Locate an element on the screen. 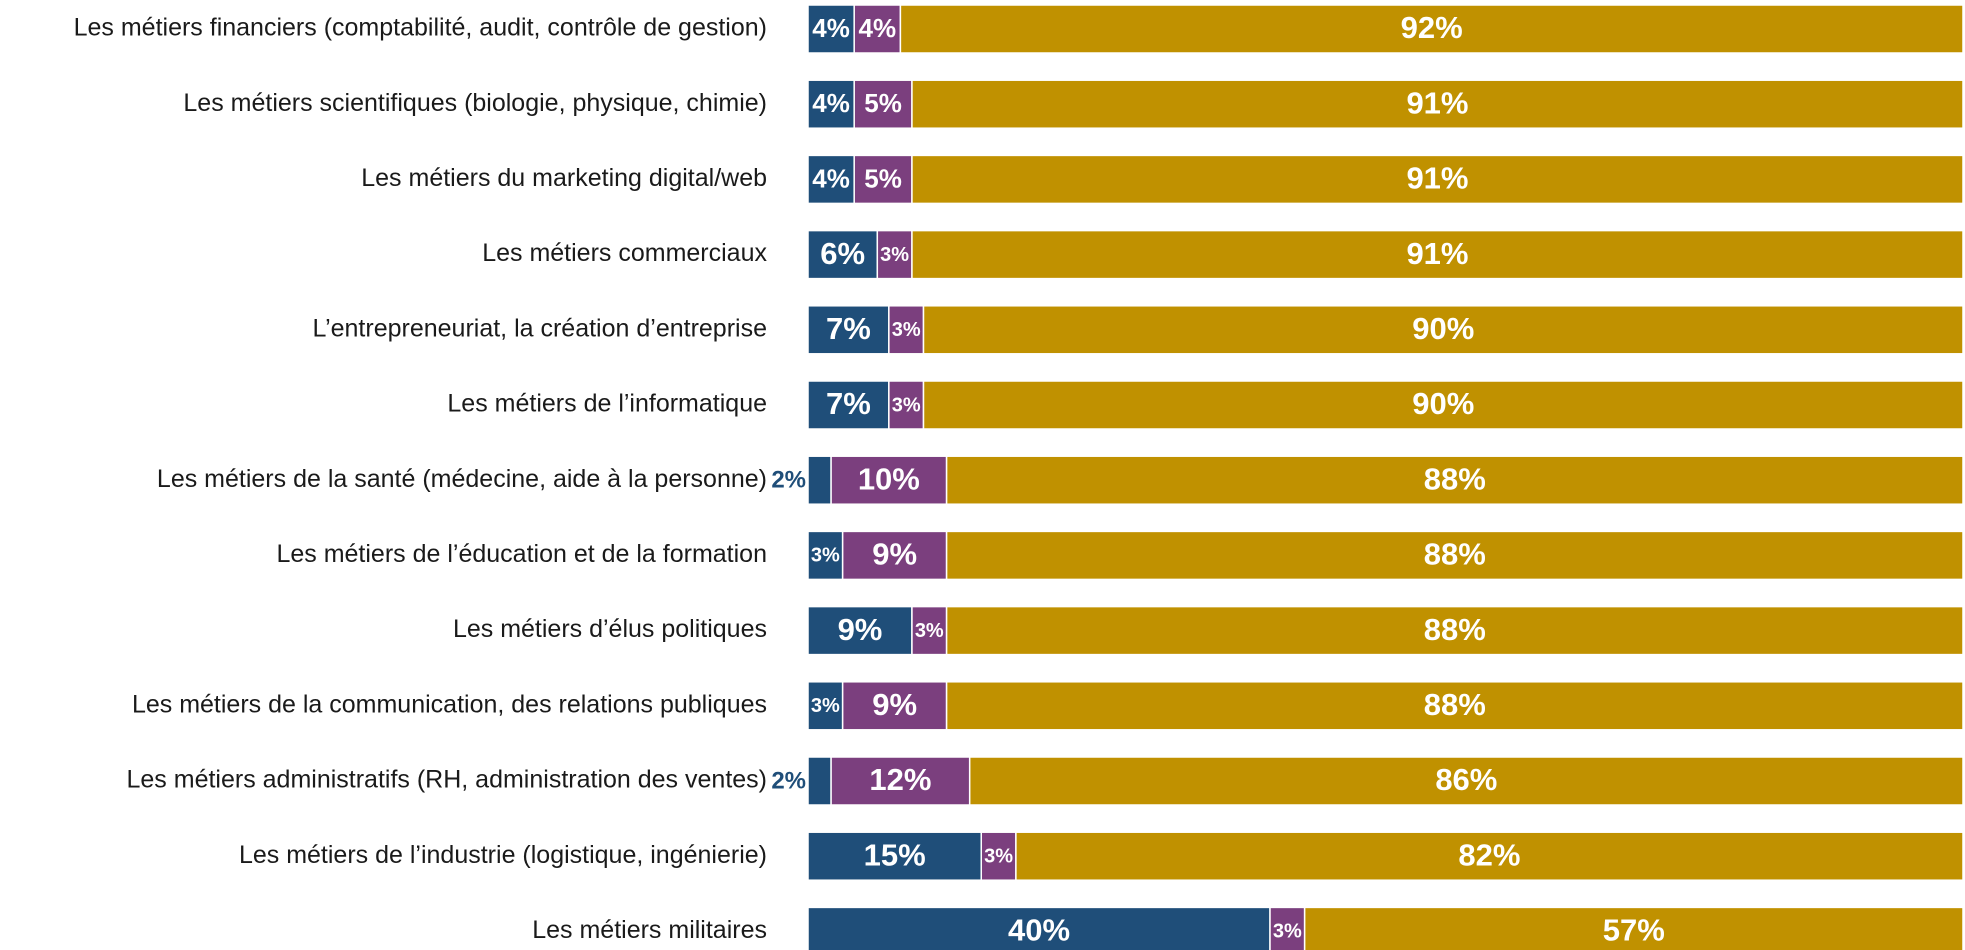 This screenshot has width=1965, height=950. value-label: 40% is located at coordinates (1039, 930).